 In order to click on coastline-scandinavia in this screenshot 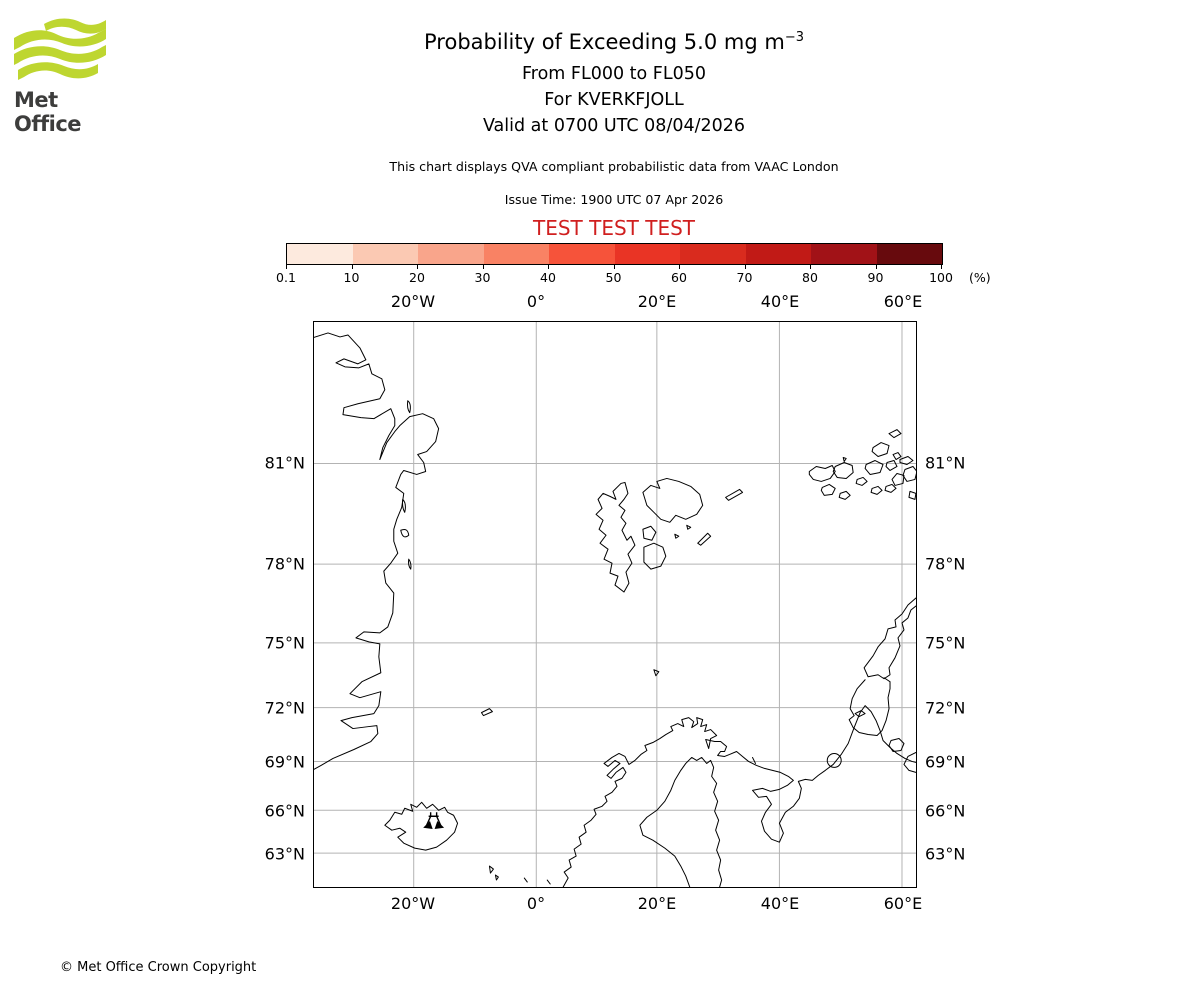, I will do `click(739, 796)`.